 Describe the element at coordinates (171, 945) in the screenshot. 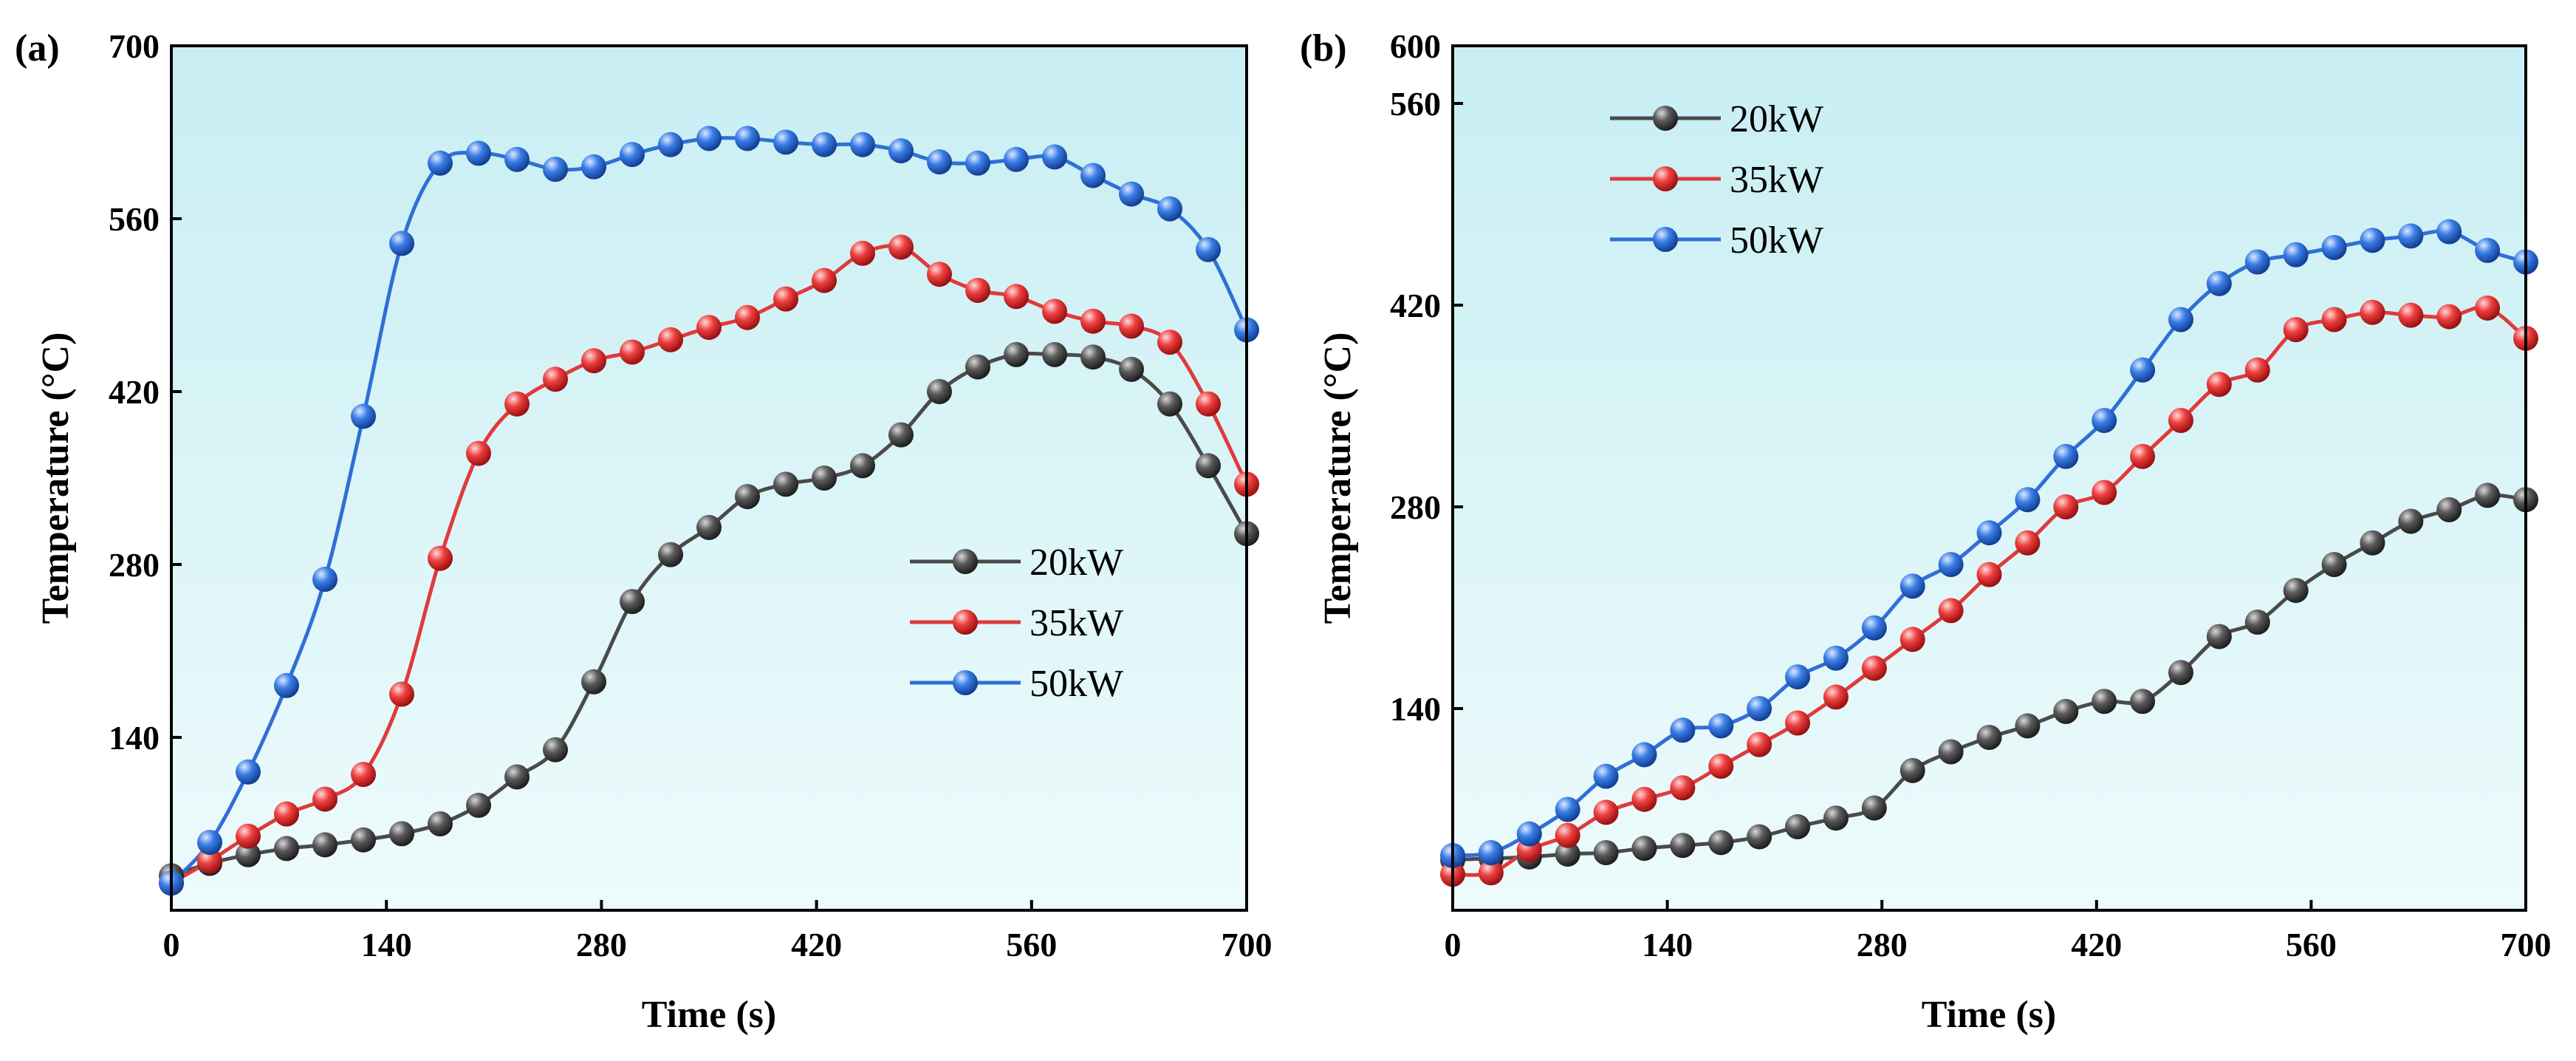

I see `panel-a-x-tick-label-0: 0` at that location.